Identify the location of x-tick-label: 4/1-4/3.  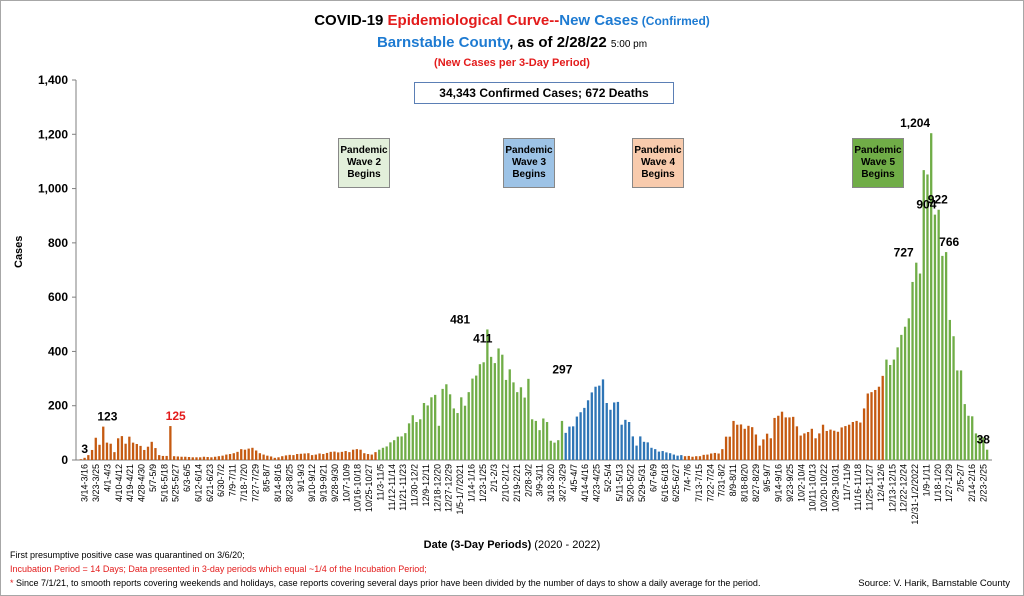
(107, 478).